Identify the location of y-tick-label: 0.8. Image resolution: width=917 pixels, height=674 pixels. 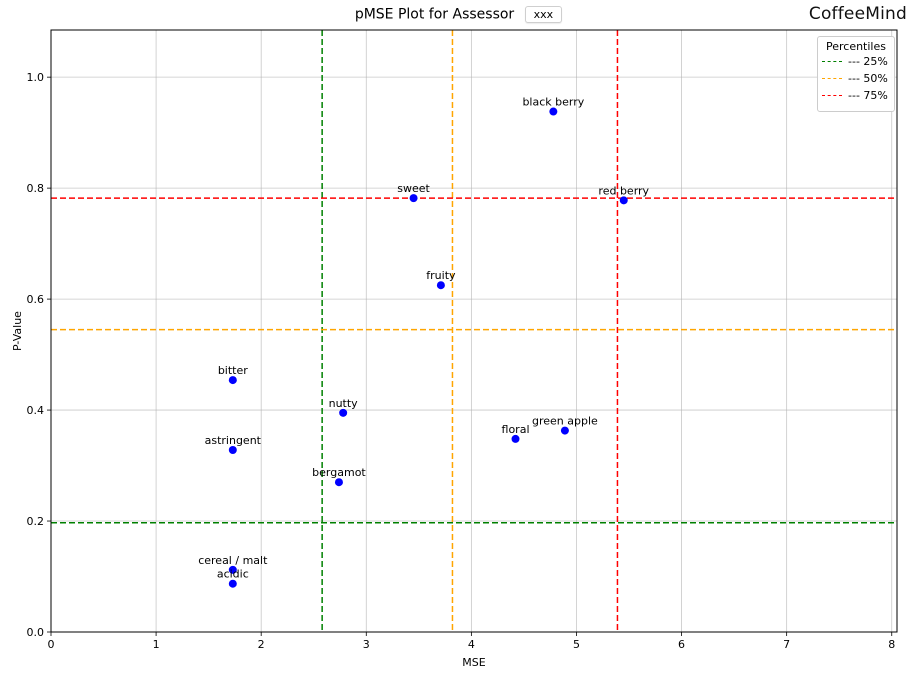
(36, 188).